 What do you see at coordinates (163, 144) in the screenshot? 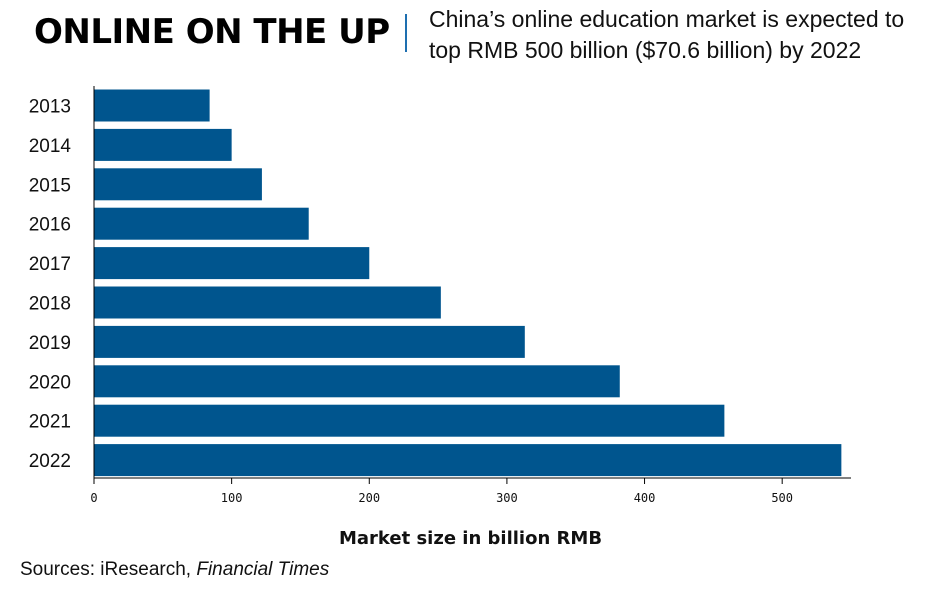
I see `bar-2014` at bounding box center [163, 144].